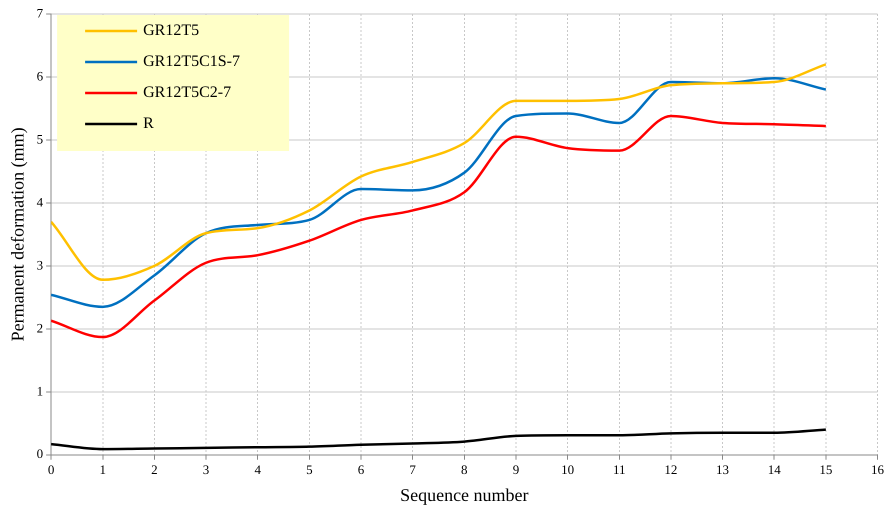  Describe the element at coordinates (51, 470) in the screenshot. I see `x-tick-label: 0` at that location.